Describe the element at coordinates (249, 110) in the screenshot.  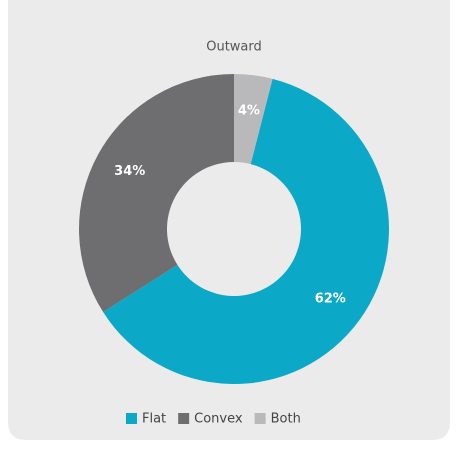
I see `data-label: 4%` at that location.